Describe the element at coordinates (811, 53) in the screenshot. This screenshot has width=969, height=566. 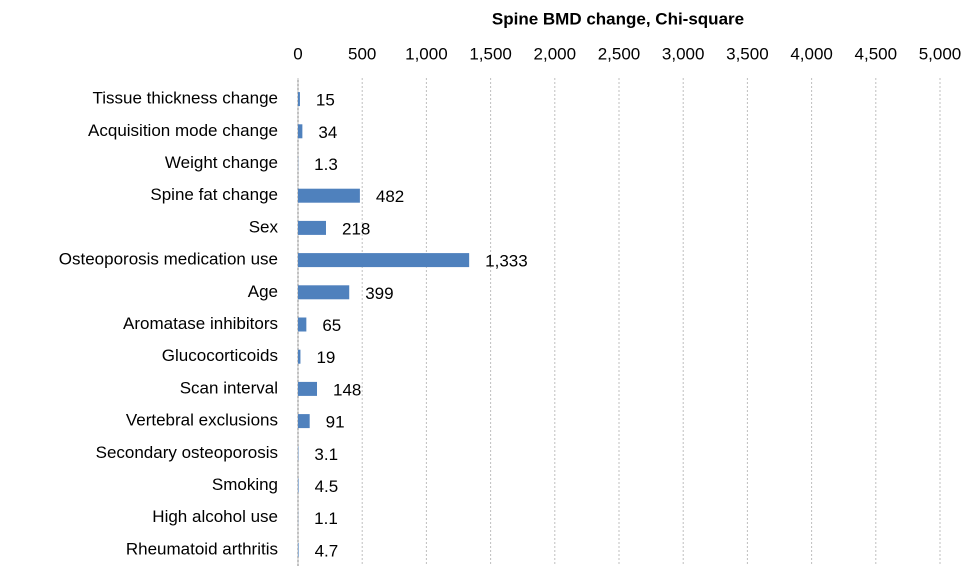
I see `x-tick-label: 4,000` at that location.